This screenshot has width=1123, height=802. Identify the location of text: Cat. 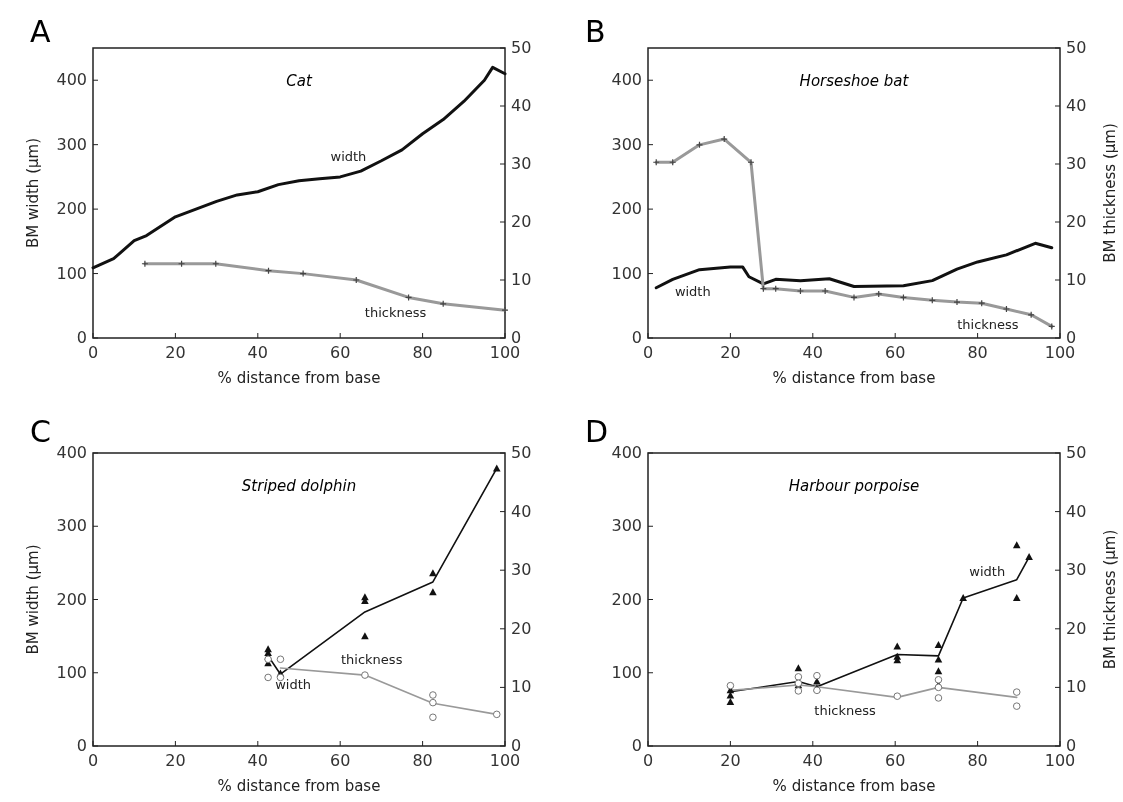
(299, 81).